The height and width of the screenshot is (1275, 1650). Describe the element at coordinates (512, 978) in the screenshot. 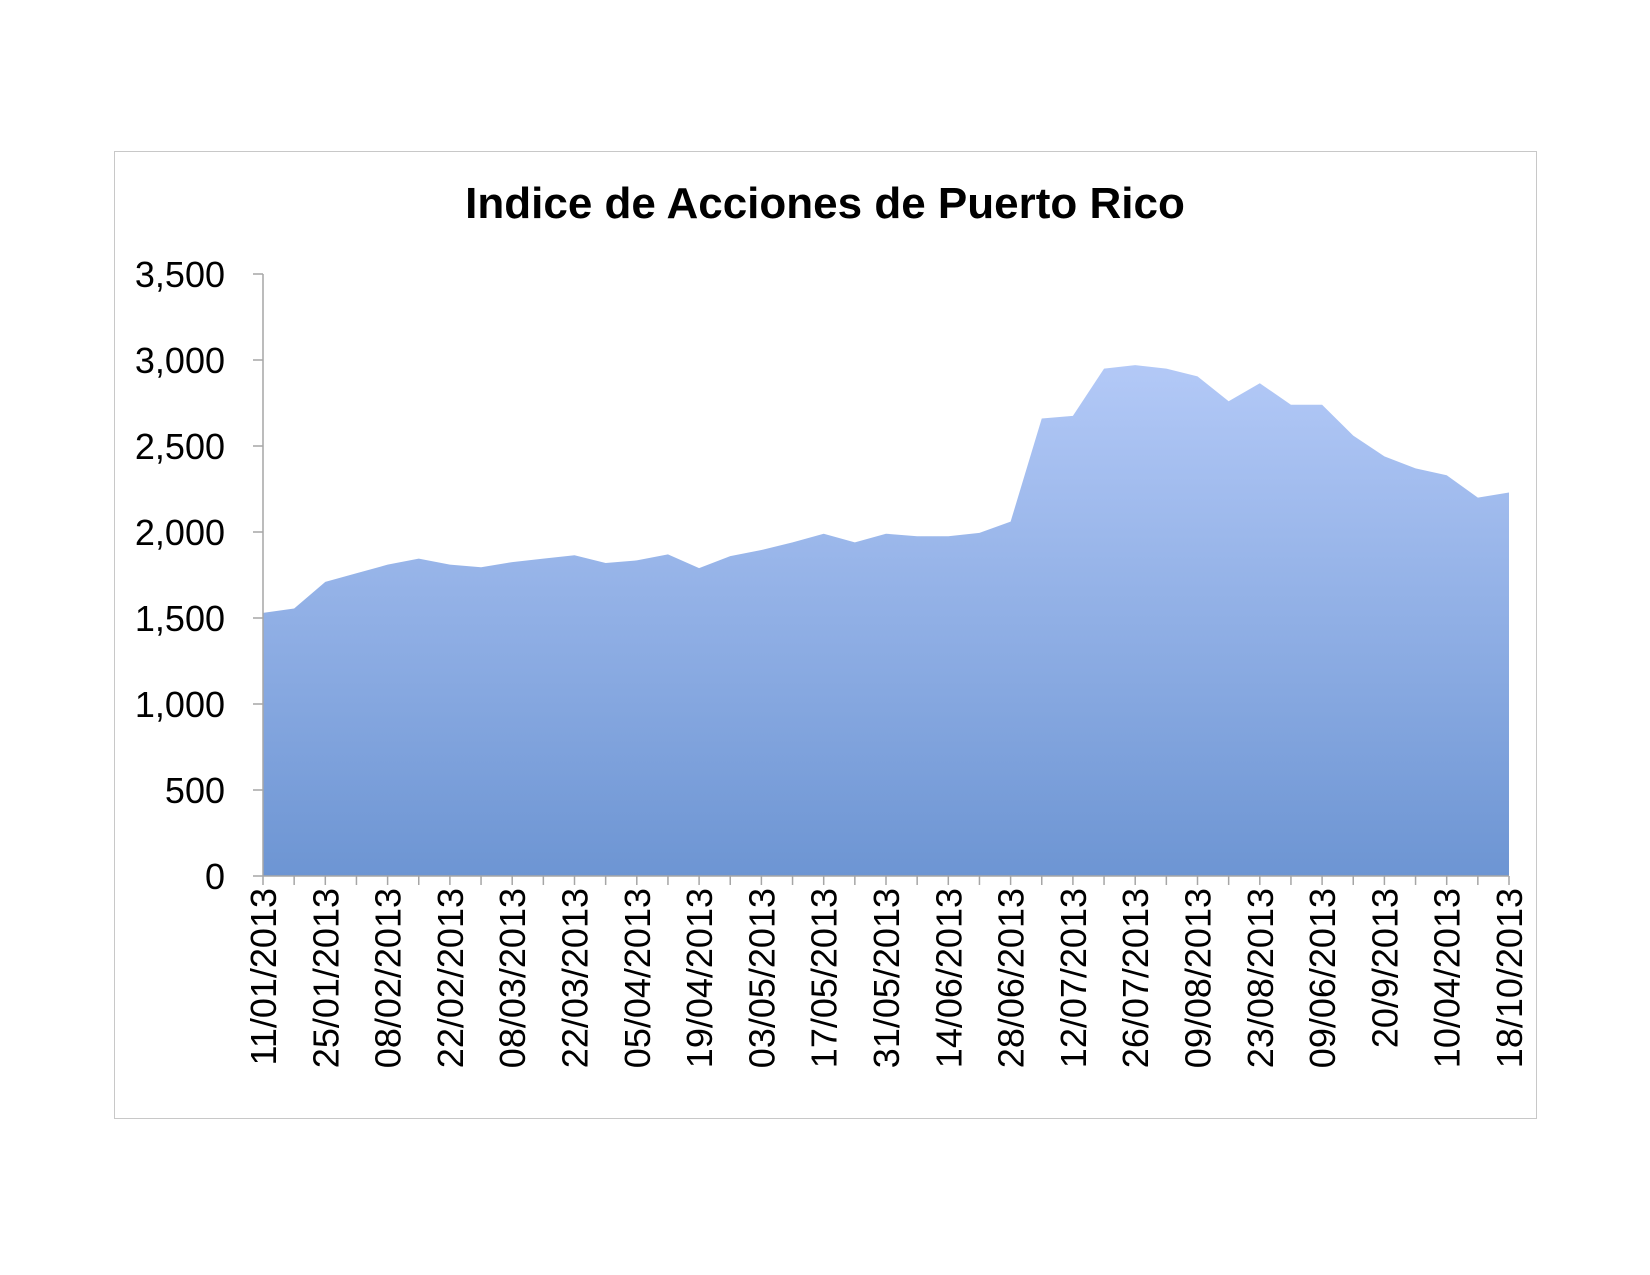

I see `x-tick-label: 08/03/2013` at that location.